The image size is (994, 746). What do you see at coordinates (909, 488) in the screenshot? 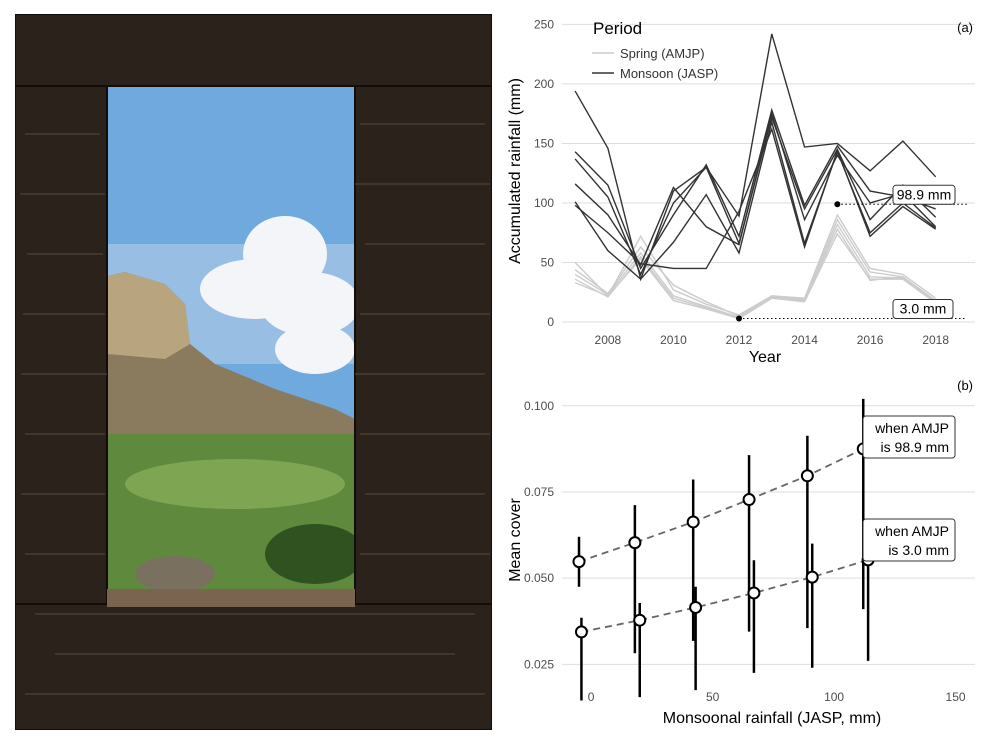
I see `panel-b-series-labels: when AMJP is 98.9 mm when AMJP is 3.0 mm` at bounding box center [909, 488].